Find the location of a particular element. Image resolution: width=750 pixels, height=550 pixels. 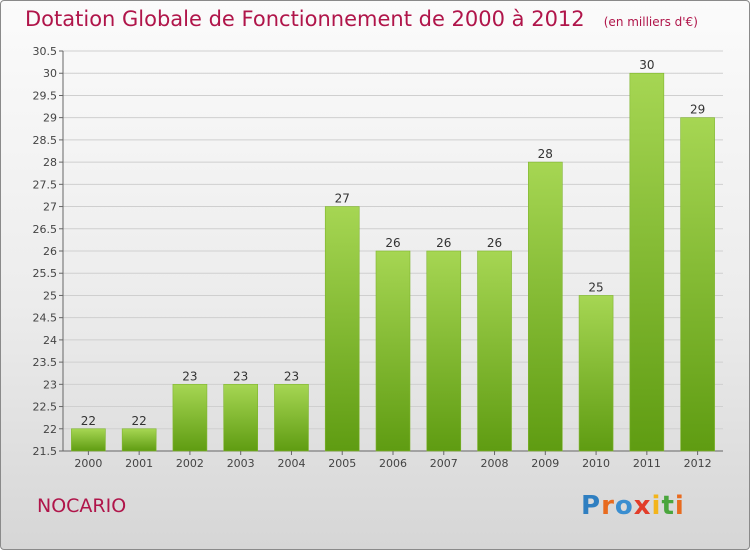

data-label: 30 is located at coordinates (646, 65).